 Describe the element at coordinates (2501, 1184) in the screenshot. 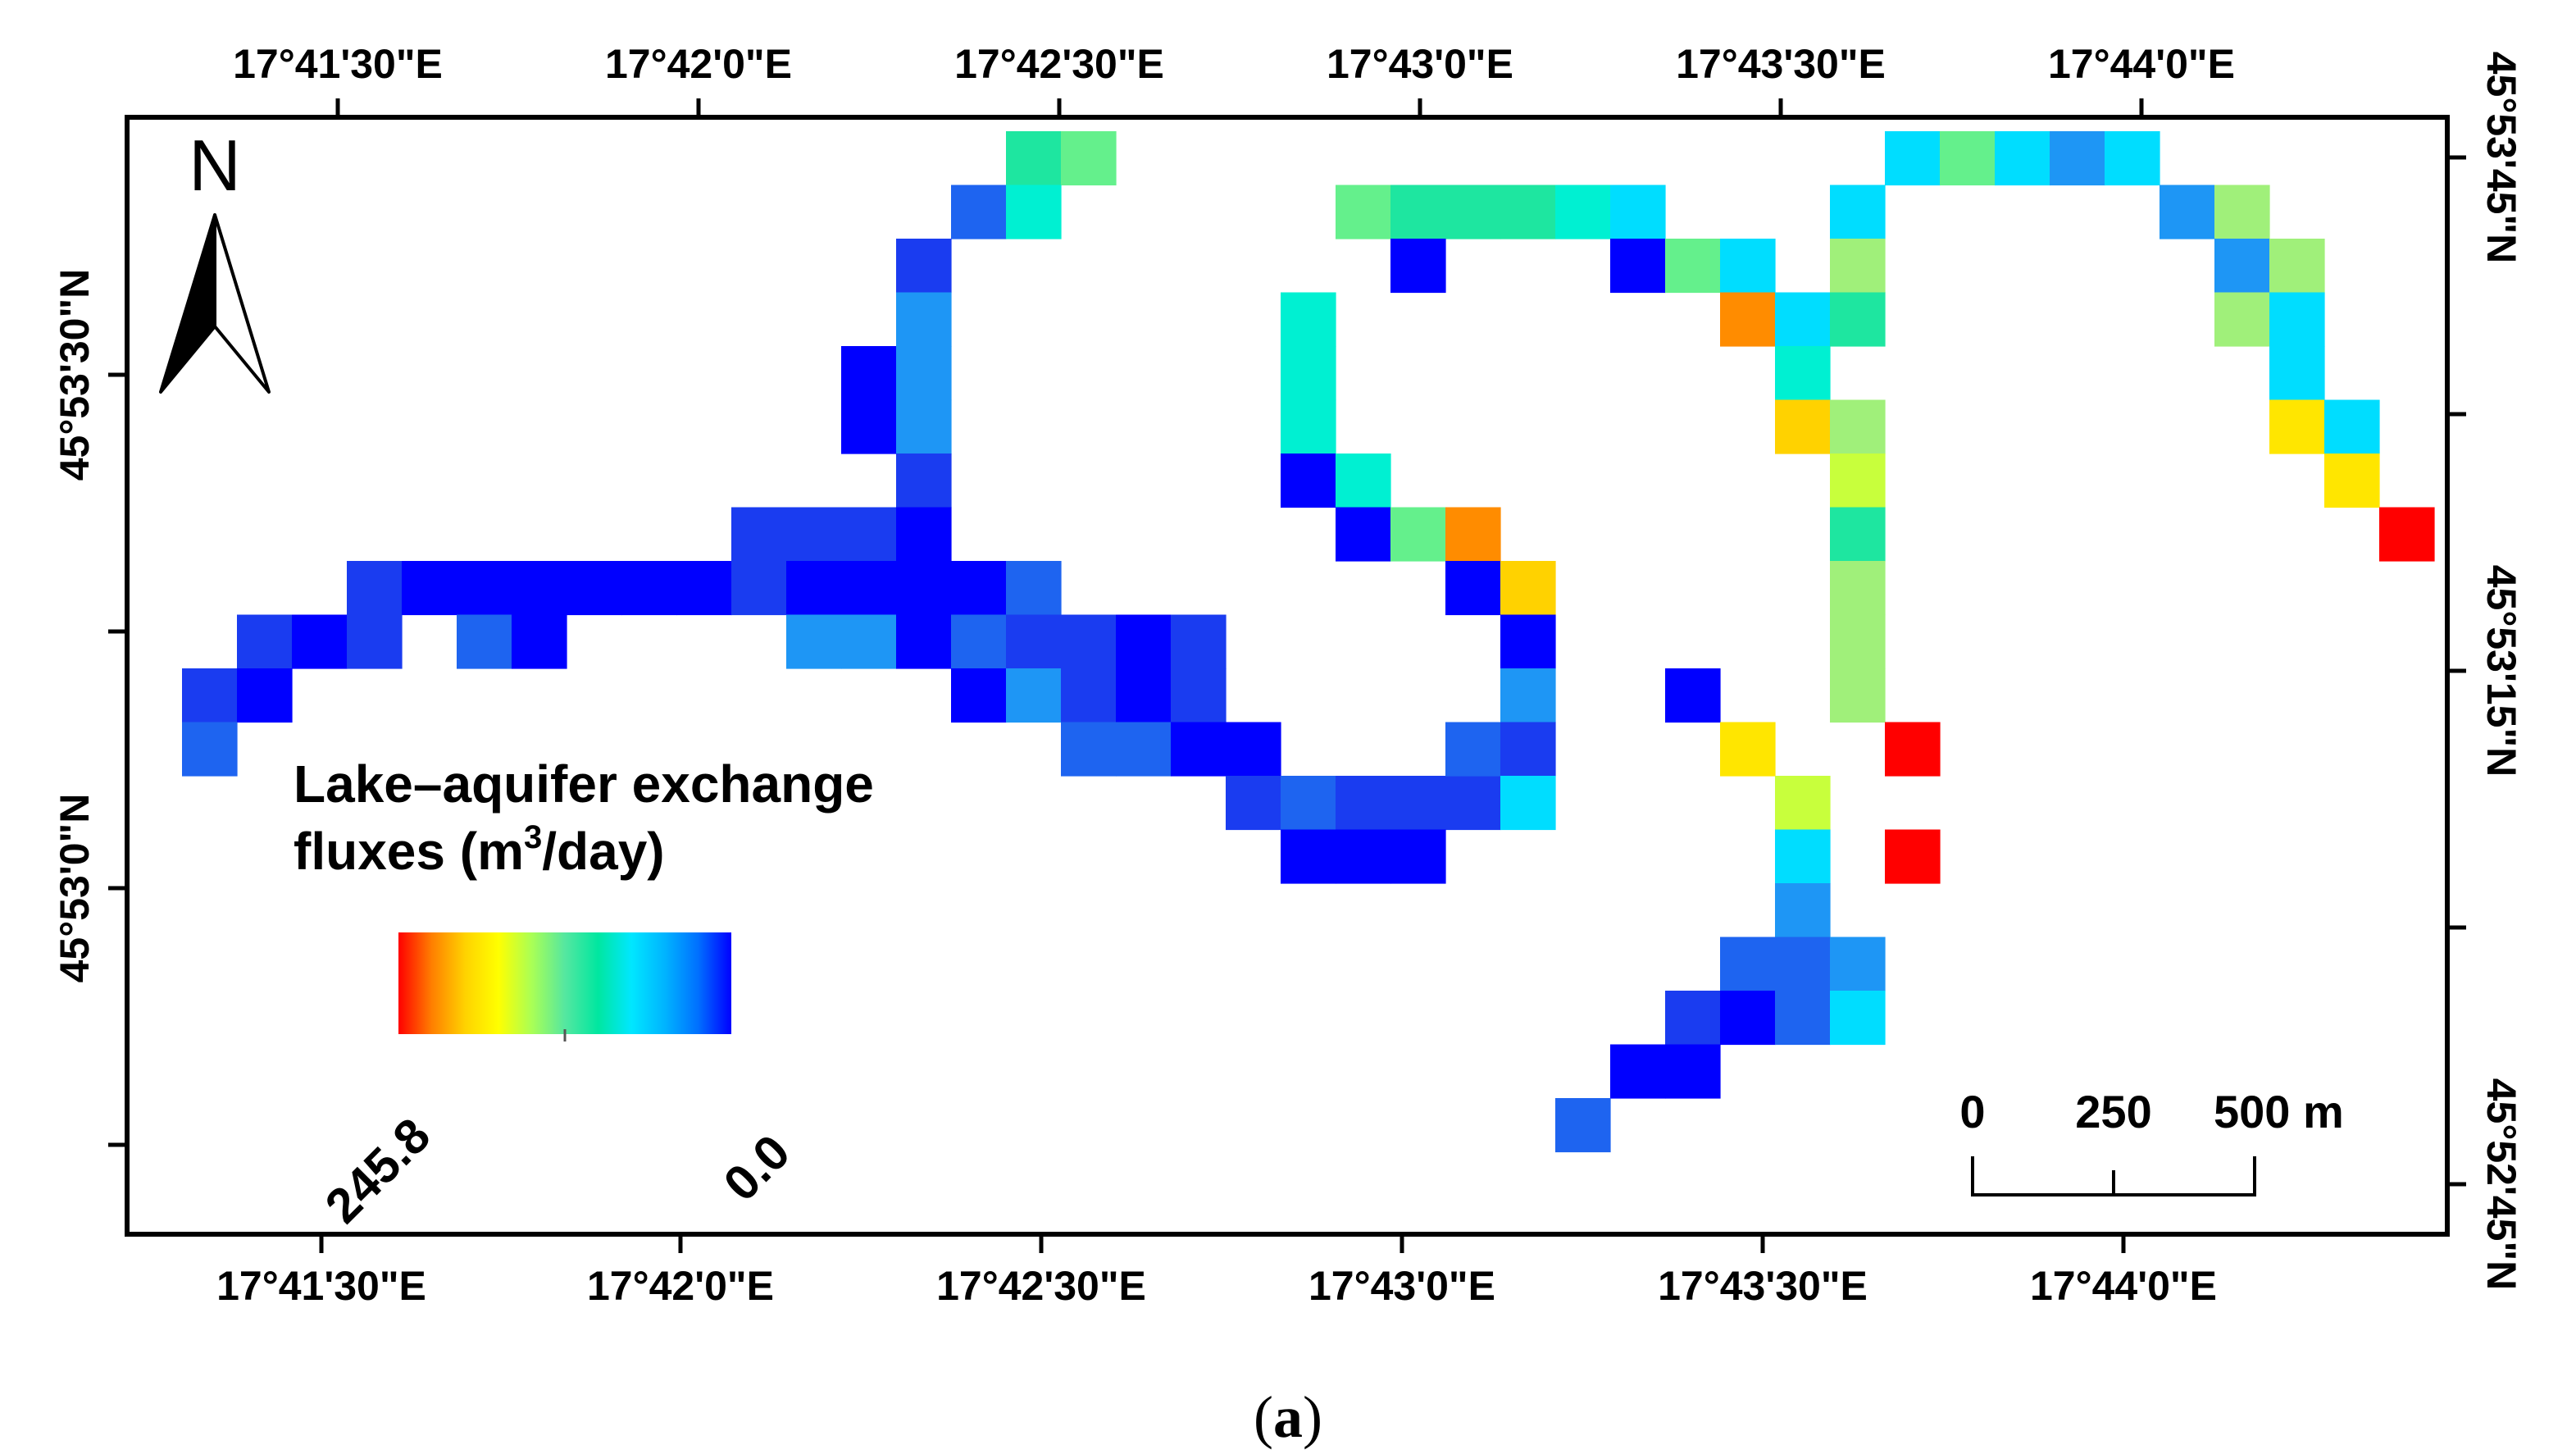

I see `right-tick-label: 45°52'45"N` at that location.